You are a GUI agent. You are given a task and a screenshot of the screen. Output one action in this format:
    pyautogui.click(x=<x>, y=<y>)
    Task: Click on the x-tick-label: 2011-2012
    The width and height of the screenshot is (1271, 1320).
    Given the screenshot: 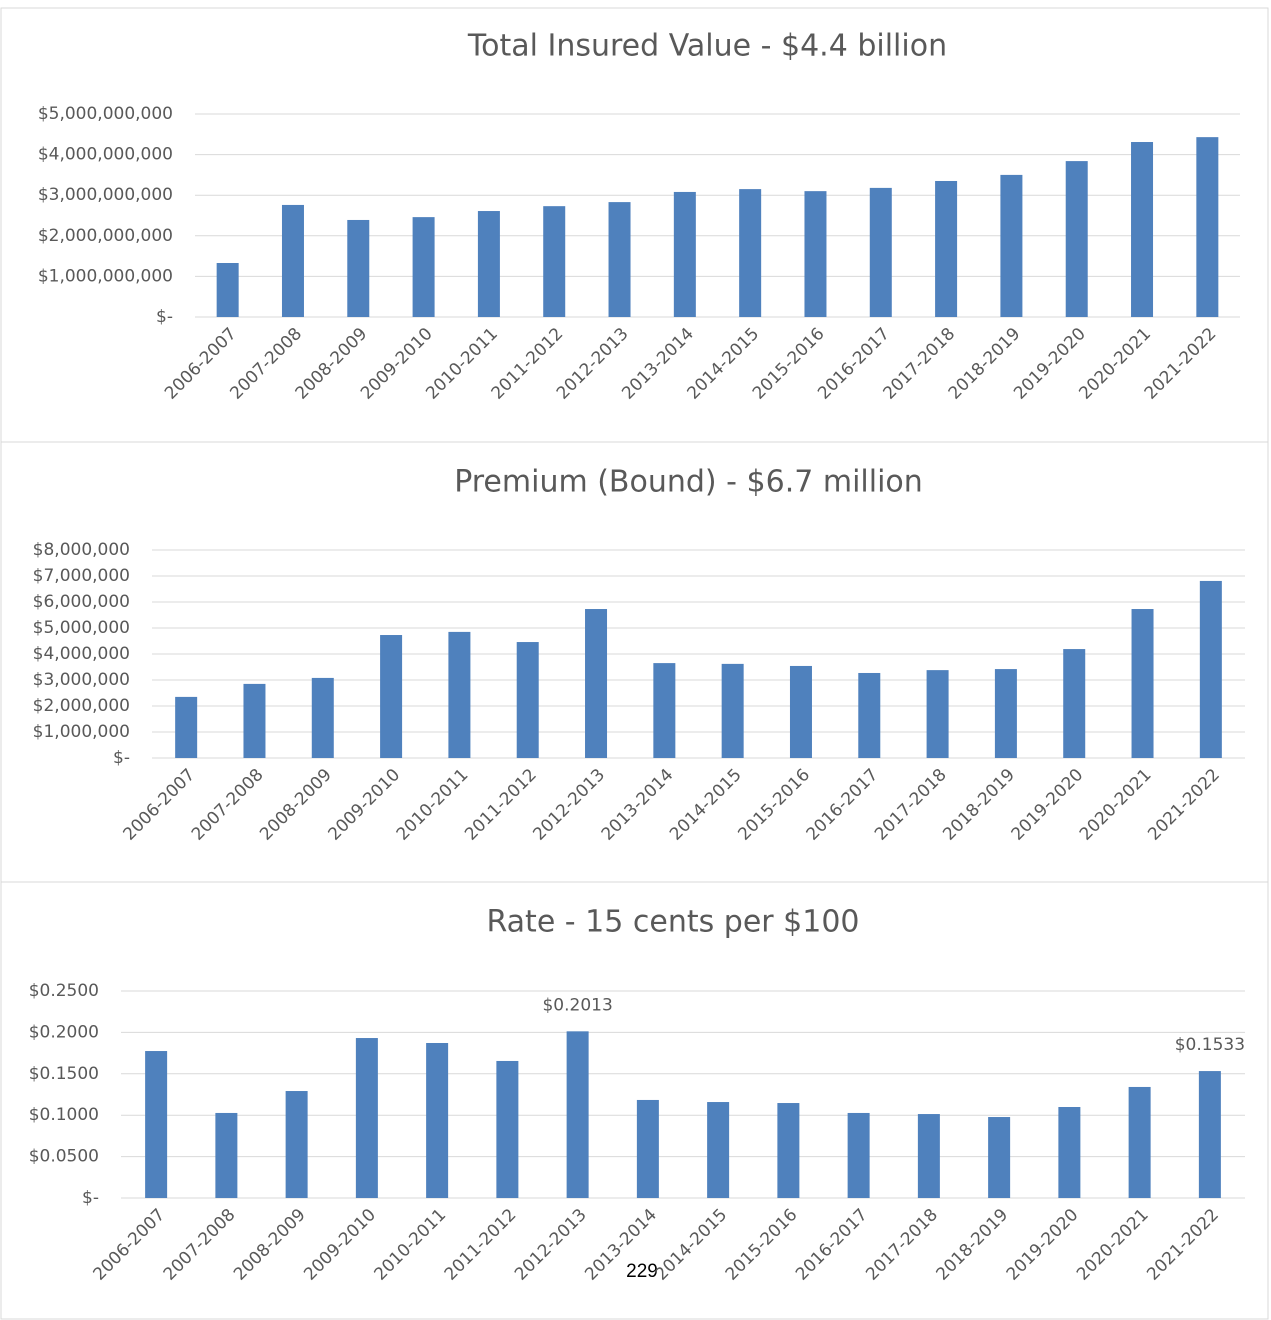 What is the action you would take?
    pyautogui.click(x=481, y=1245)
    